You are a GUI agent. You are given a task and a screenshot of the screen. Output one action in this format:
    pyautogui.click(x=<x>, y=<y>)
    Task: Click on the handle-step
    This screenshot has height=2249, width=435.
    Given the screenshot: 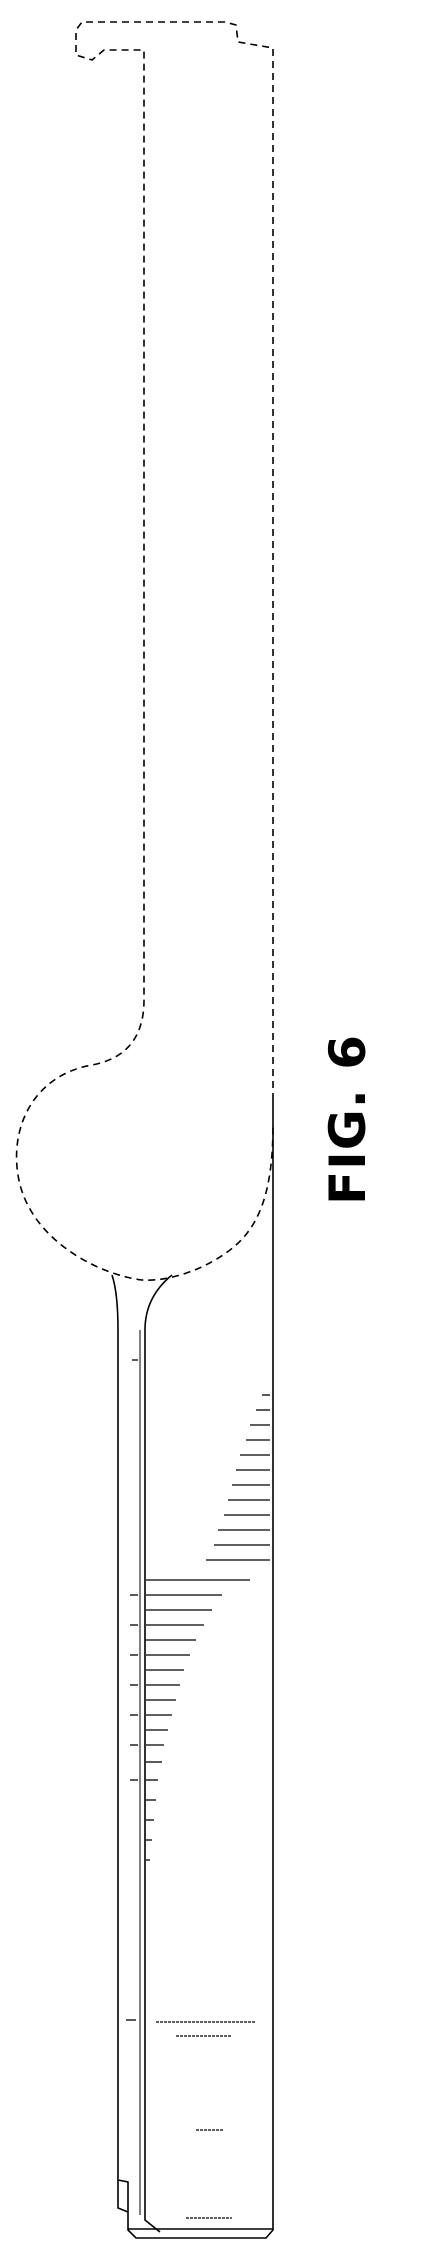 What is the action you would take?
    pyautogui.click(x=123, y=2196)
    